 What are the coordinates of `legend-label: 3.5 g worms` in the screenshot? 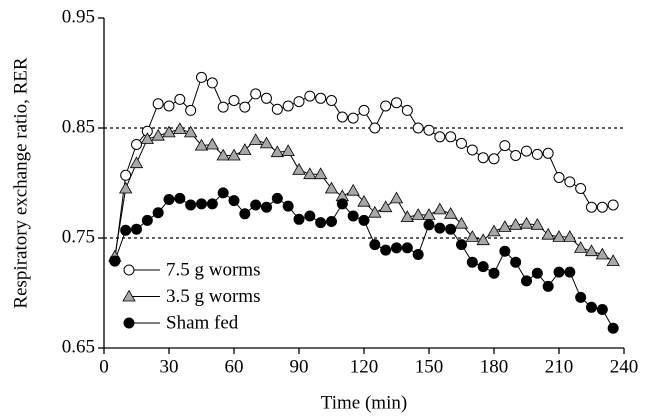 It's located at (213, 296).